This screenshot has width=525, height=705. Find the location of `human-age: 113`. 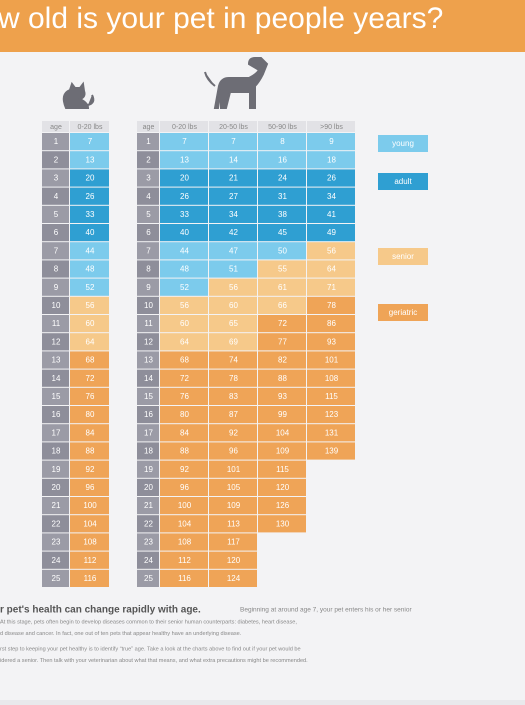

human-age: 113 is located at coordinates (233, 523).